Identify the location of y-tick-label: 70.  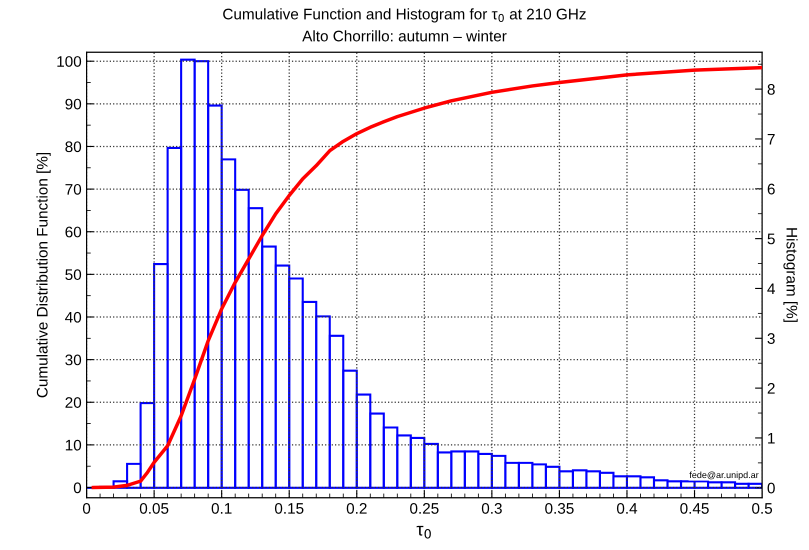
(73, 189).